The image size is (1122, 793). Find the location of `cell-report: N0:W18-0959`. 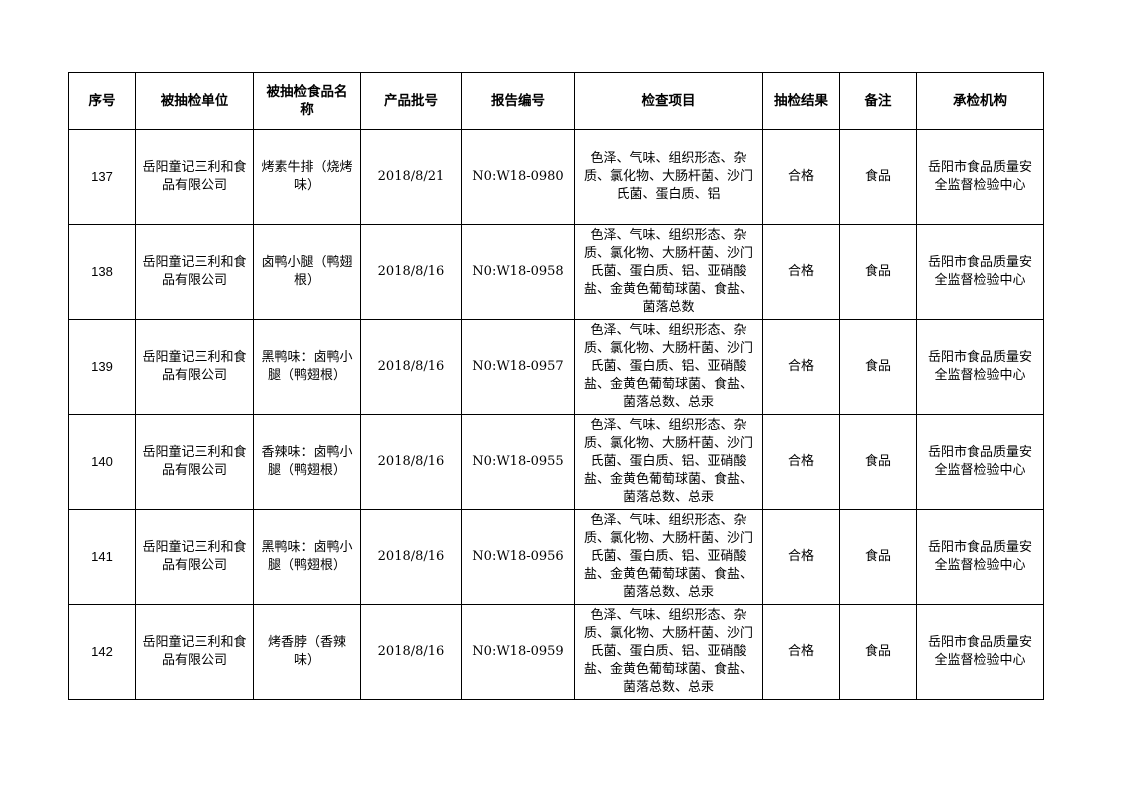

cell-report: N0:W18-0959 is located at coordinates (518, 652).